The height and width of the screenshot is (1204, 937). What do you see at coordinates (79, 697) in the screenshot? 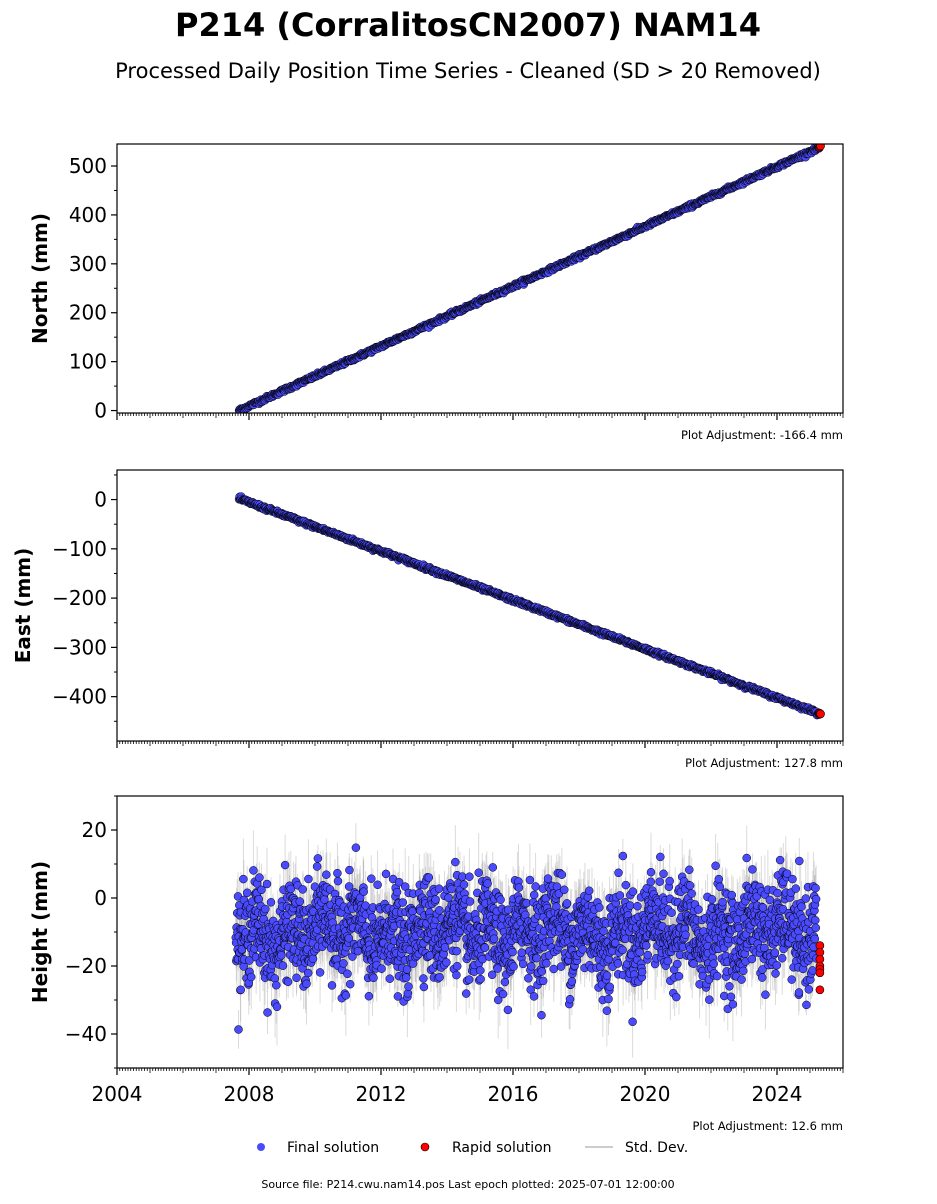
I see `y-tick-label: −400` at bounding box center [79, 697].